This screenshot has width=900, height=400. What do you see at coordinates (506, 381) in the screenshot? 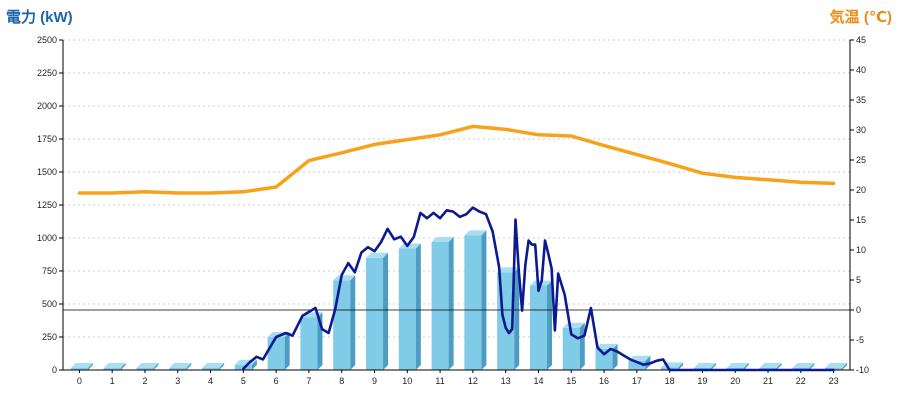
I see `x-tick-label: 13` at bounding box center [506, 381].